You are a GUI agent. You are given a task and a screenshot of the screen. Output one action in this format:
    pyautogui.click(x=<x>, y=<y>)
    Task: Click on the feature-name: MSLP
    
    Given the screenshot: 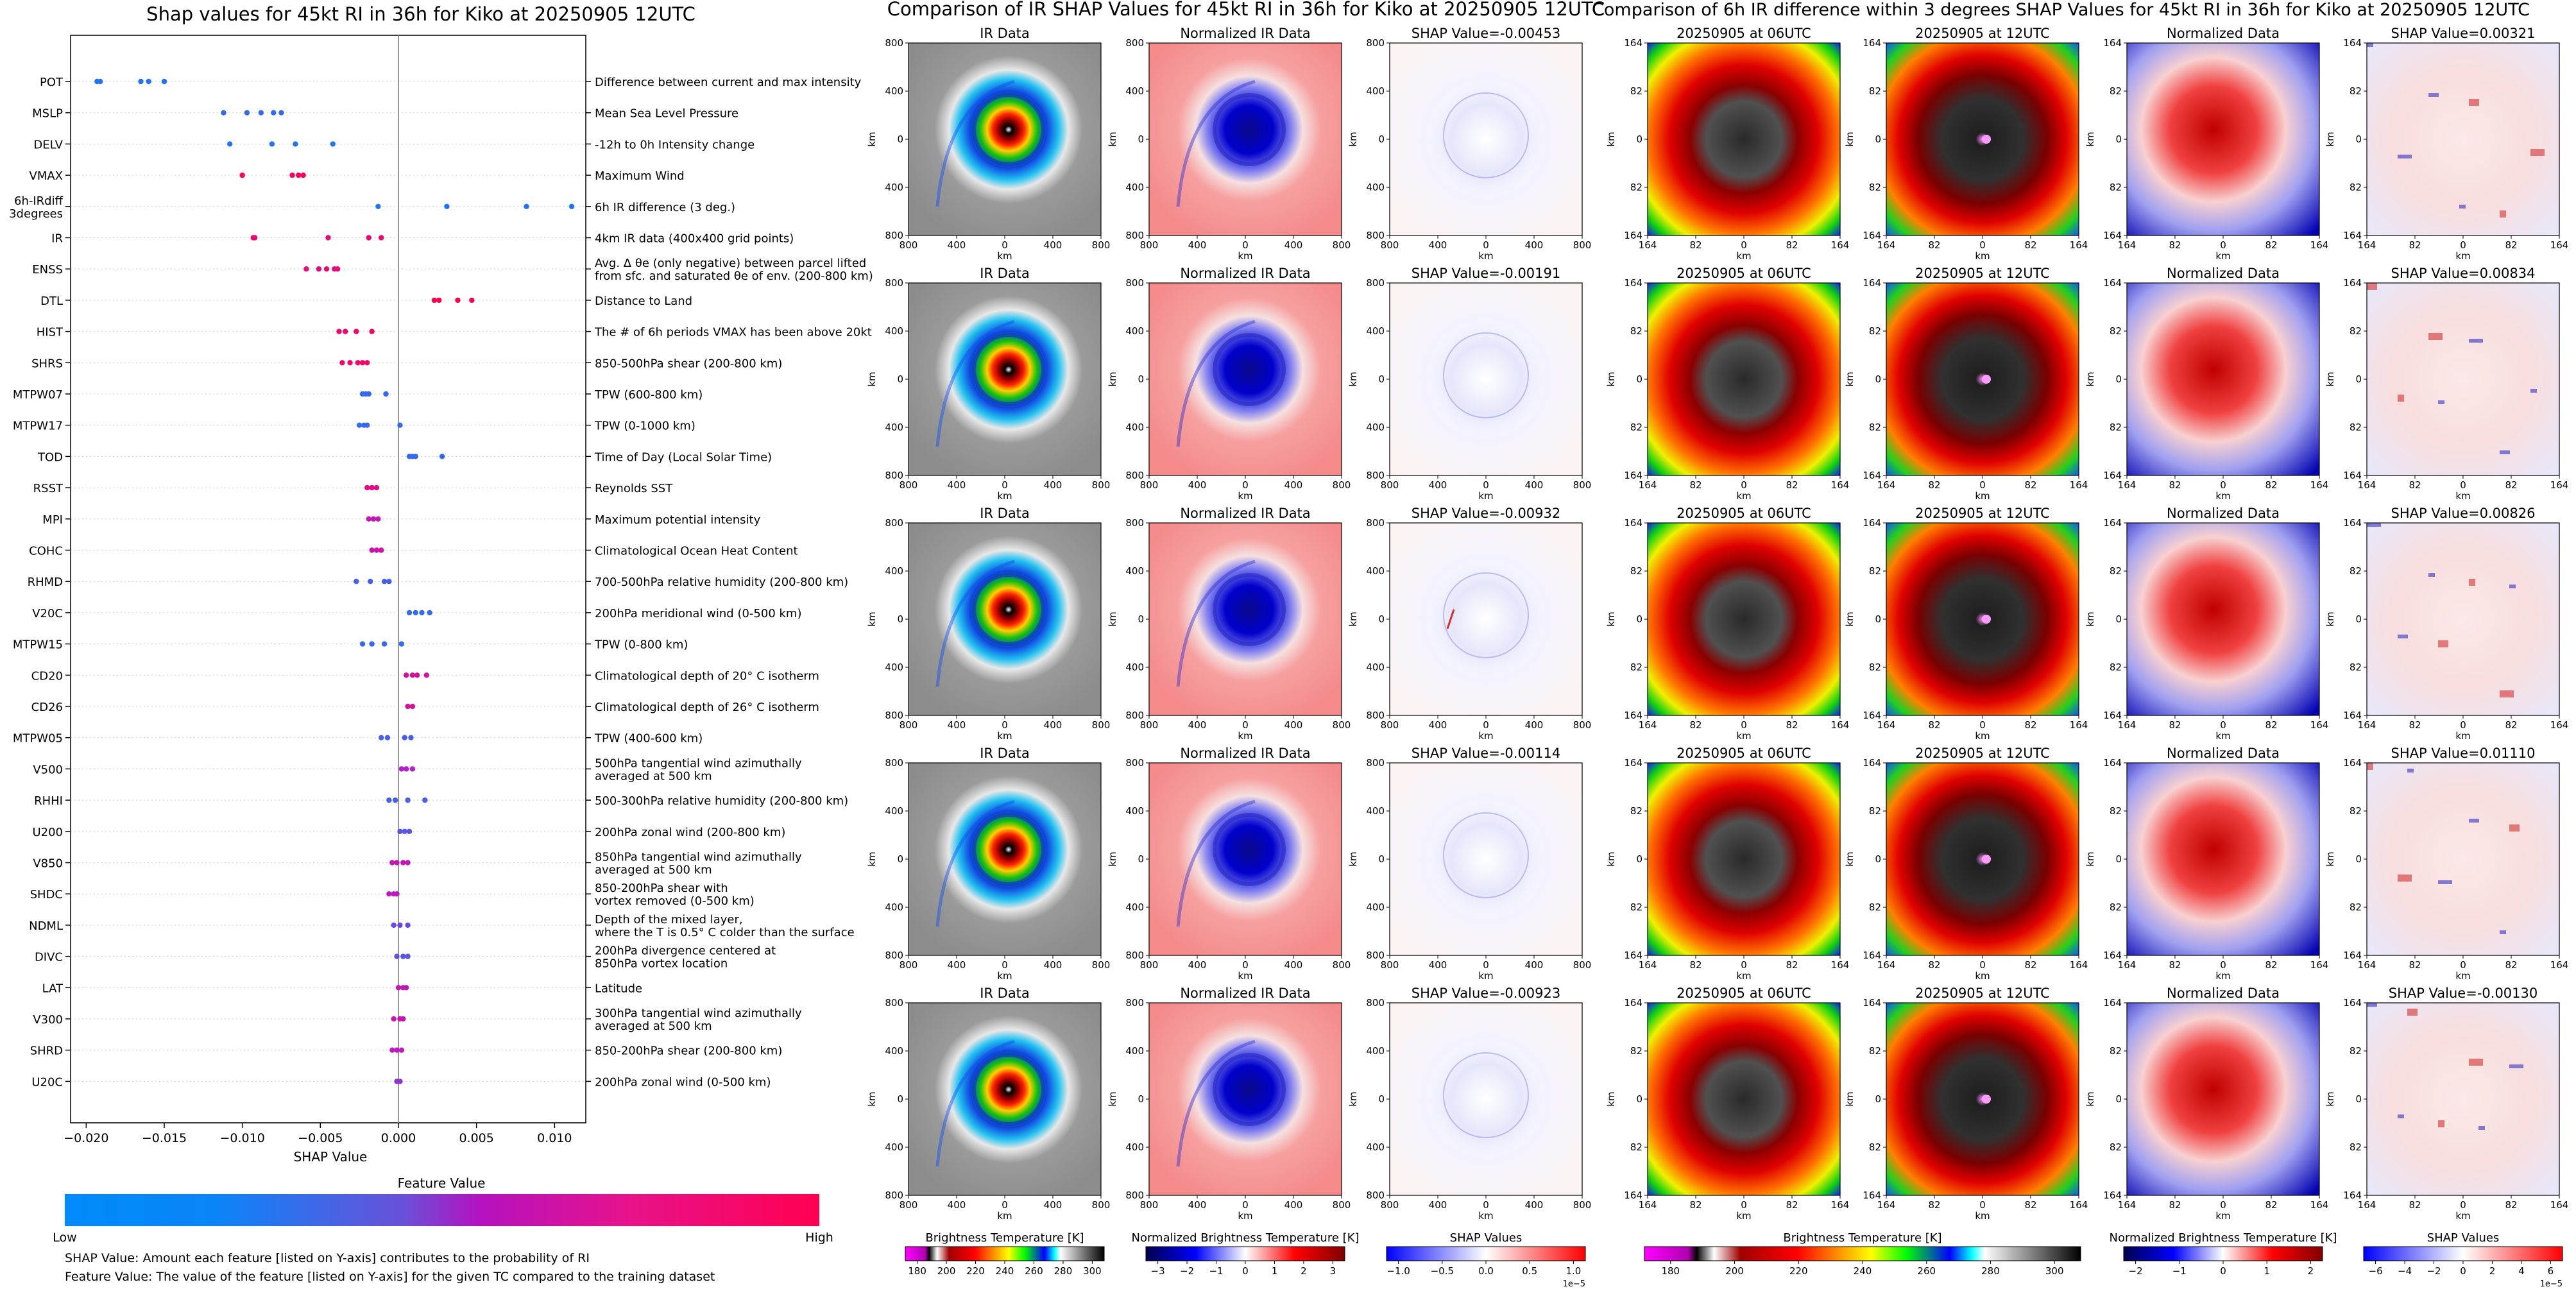 What is the action you would take?
    pyautogui.click(x=48, y=114)
    